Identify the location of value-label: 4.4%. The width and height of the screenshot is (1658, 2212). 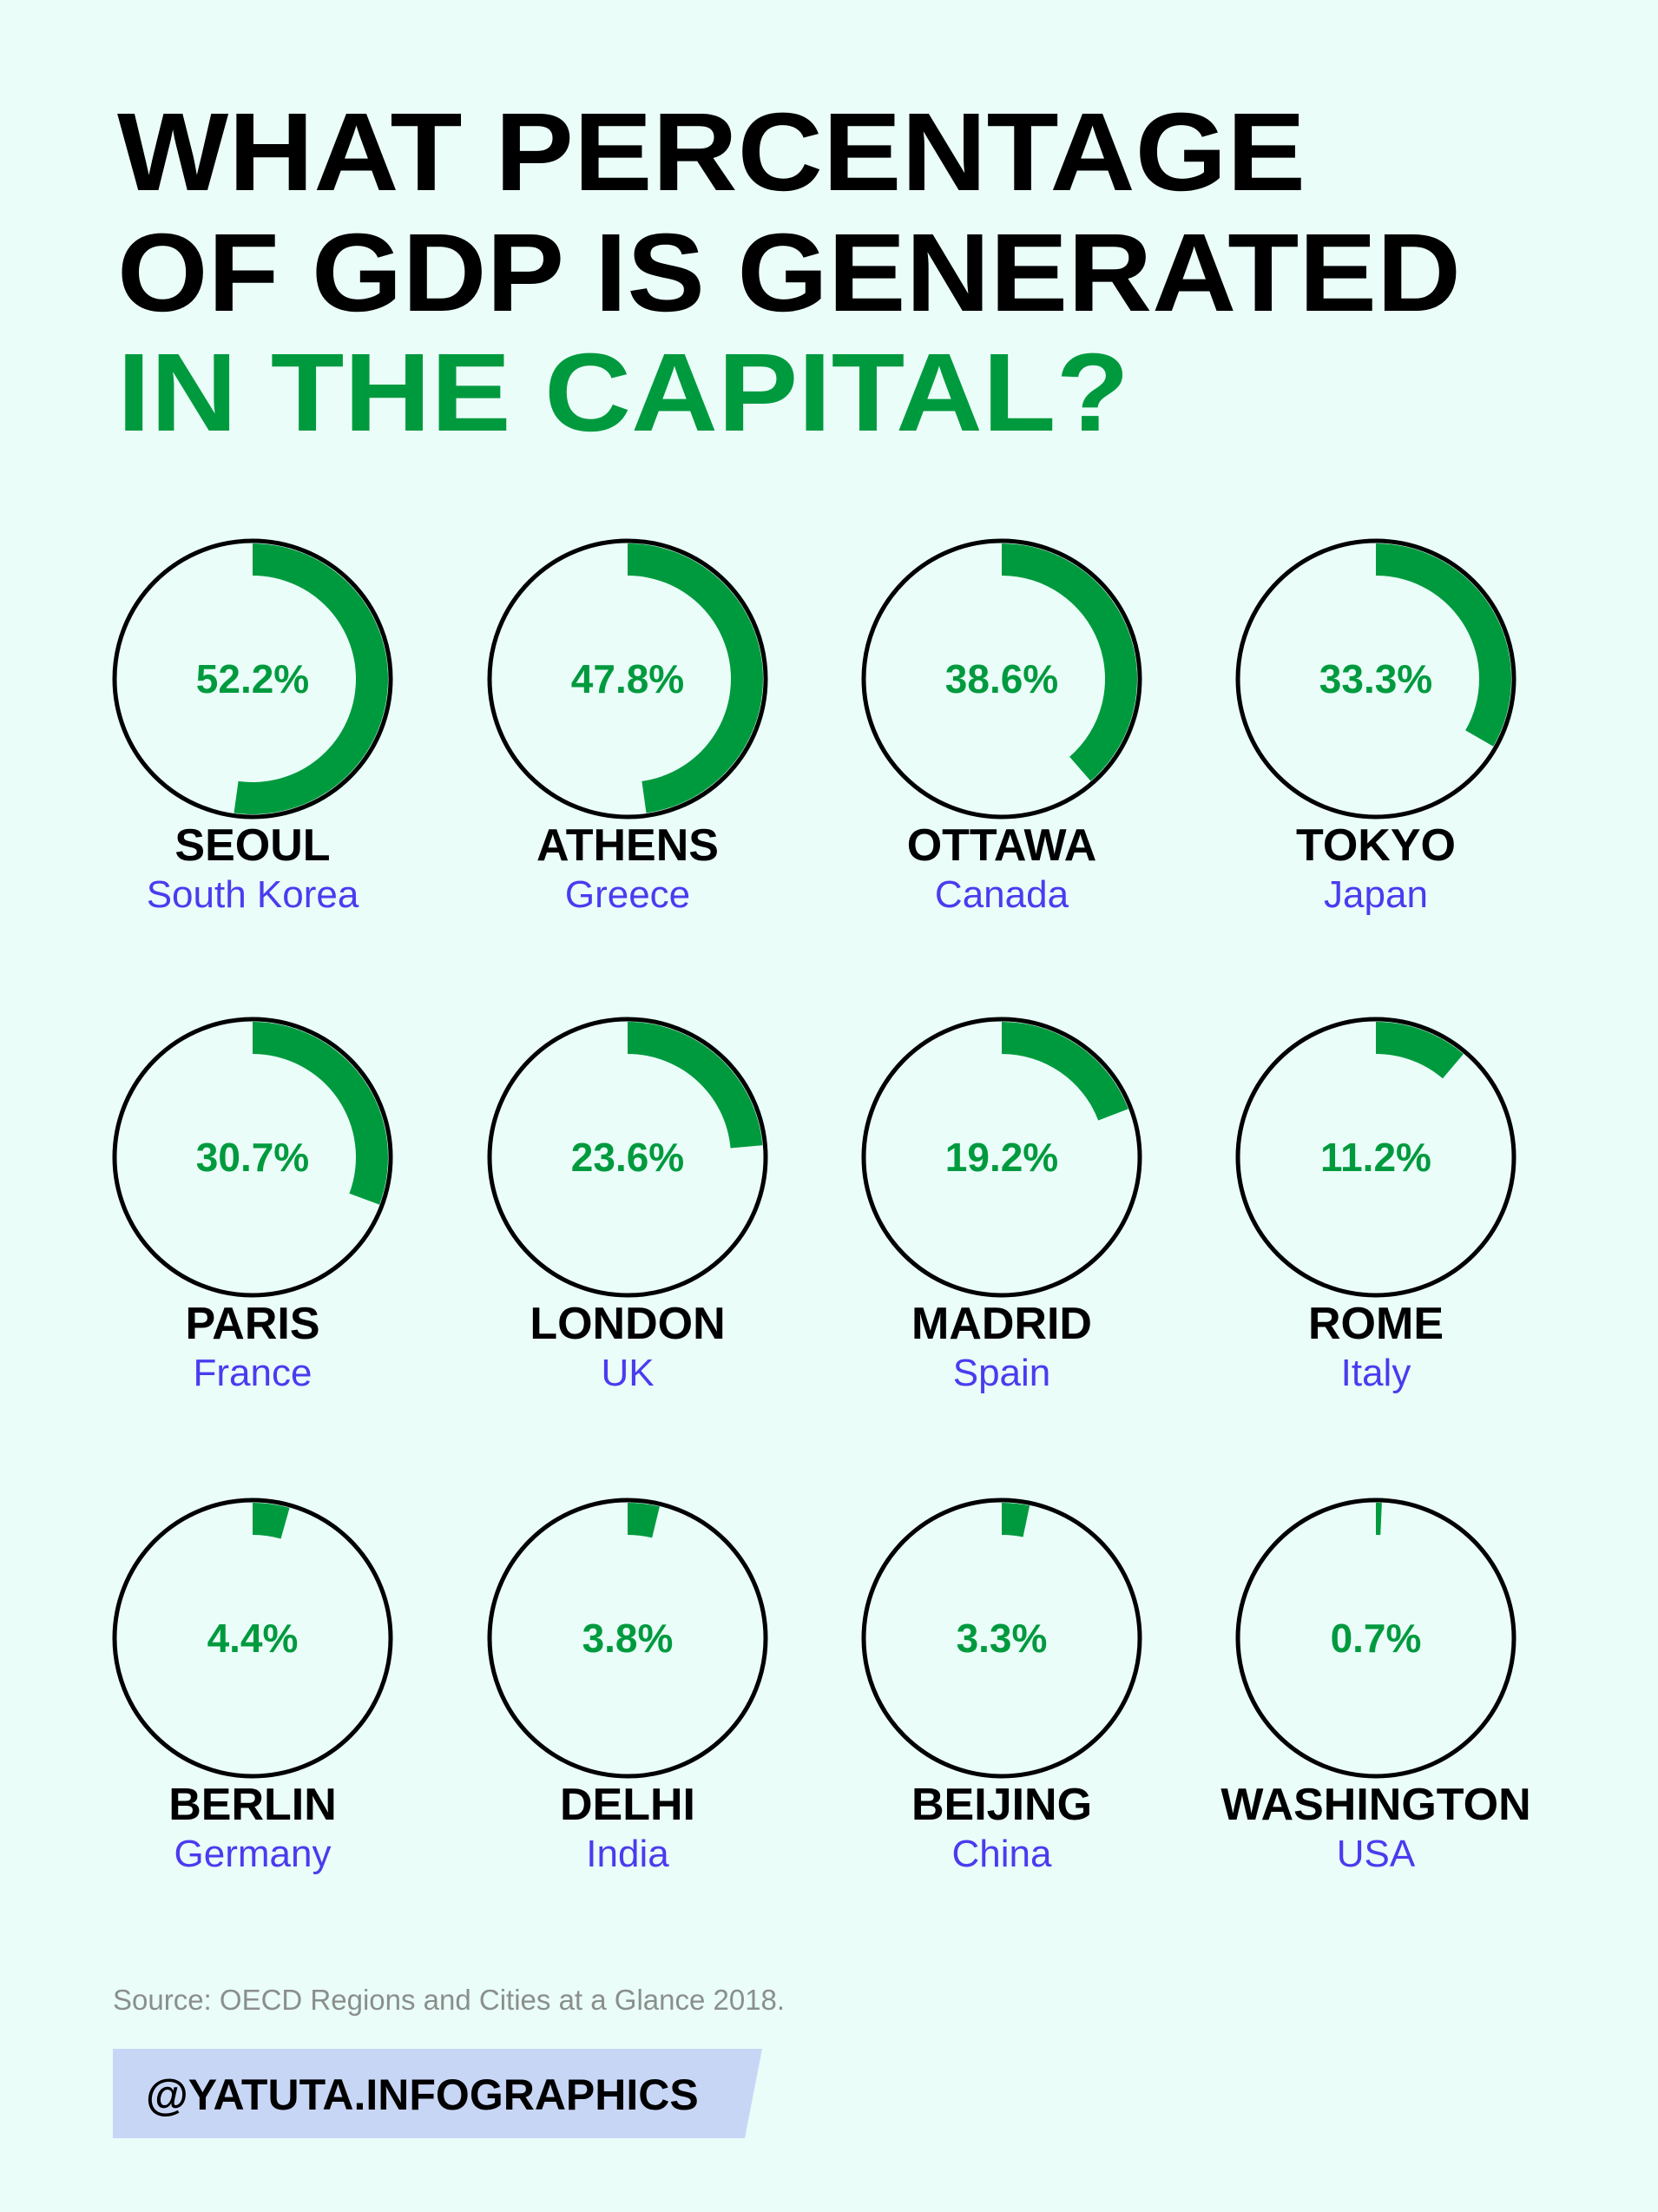
(253, 1638).